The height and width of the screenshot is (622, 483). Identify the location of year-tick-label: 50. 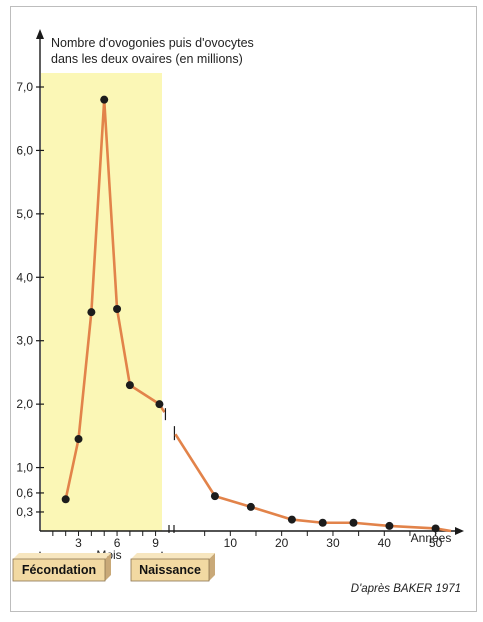
(436, 543).